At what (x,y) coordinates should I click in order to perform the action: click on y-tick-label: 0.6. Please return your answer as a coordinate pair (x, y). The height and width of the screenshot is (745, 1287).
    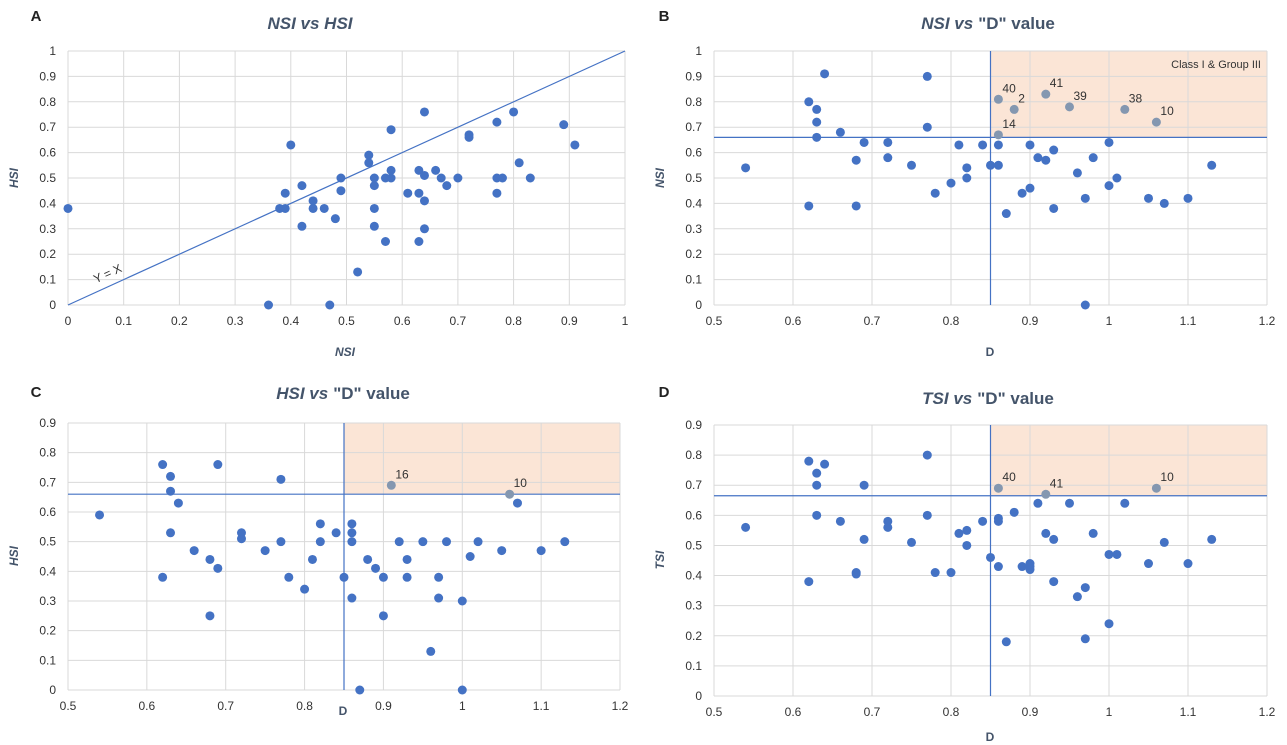
    Looking at the image, I should click on (693, 515).